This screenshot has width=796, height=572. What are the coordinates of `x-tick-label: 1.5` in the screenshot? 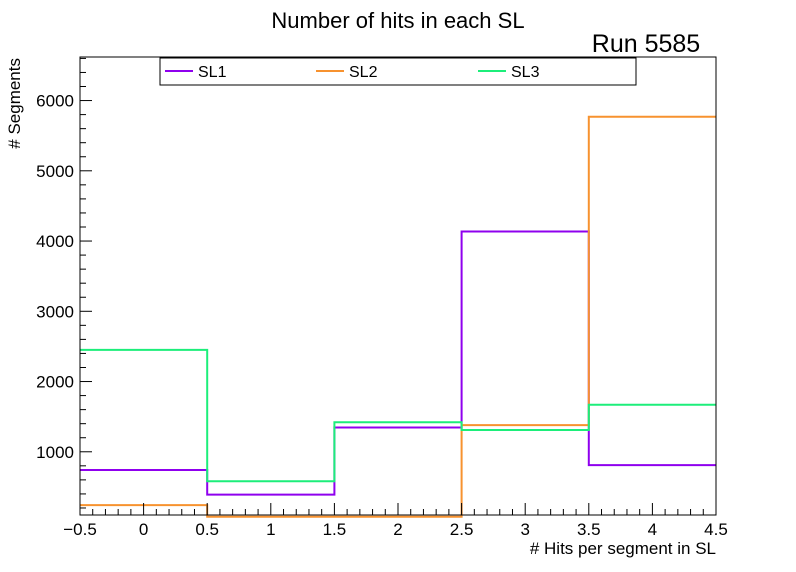 It's located at (335, 529).